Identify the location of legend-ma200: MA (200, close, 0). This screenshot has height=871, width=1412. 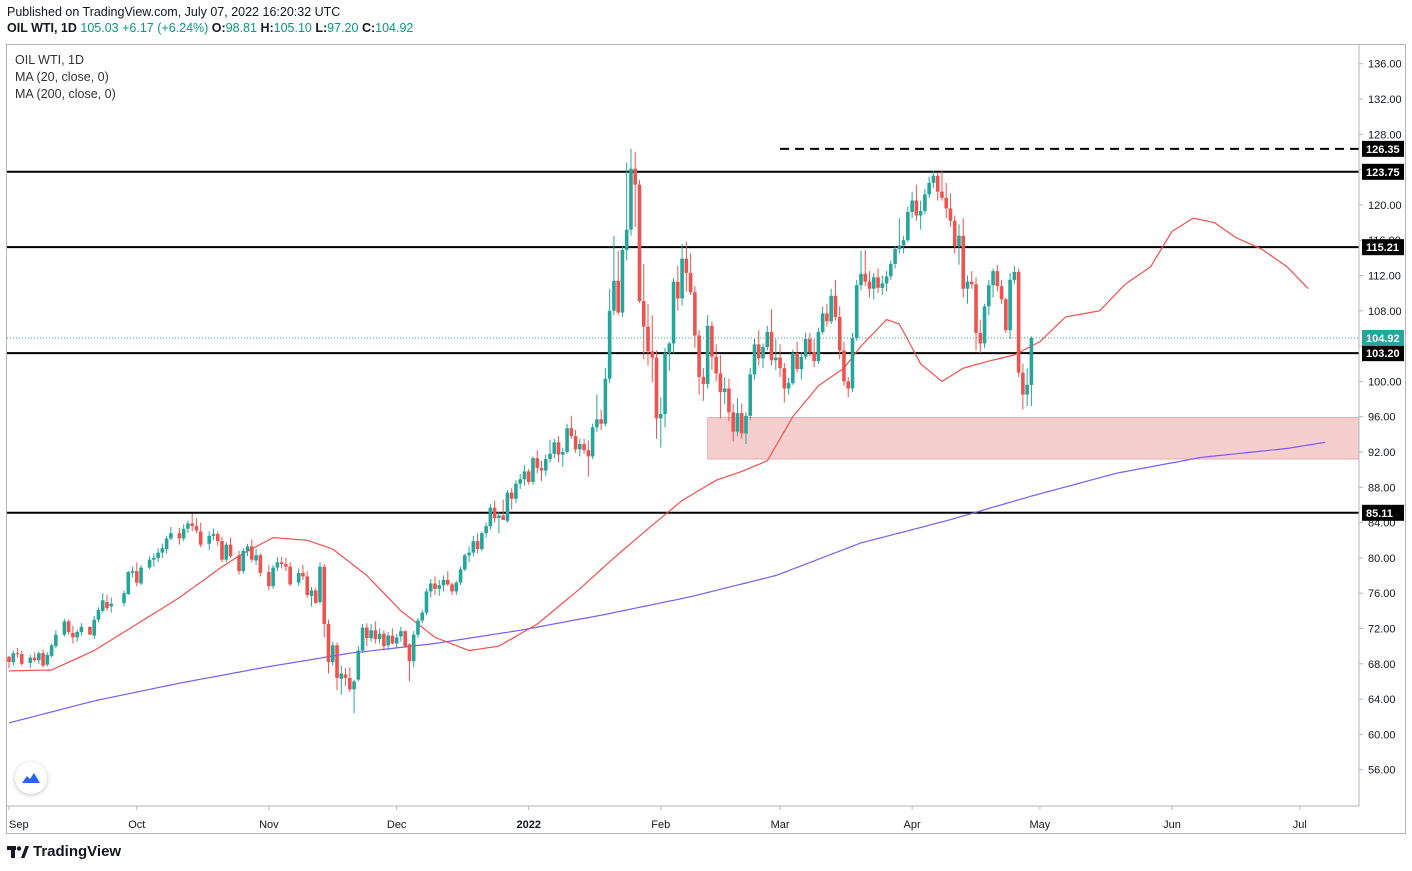
(65, 94).